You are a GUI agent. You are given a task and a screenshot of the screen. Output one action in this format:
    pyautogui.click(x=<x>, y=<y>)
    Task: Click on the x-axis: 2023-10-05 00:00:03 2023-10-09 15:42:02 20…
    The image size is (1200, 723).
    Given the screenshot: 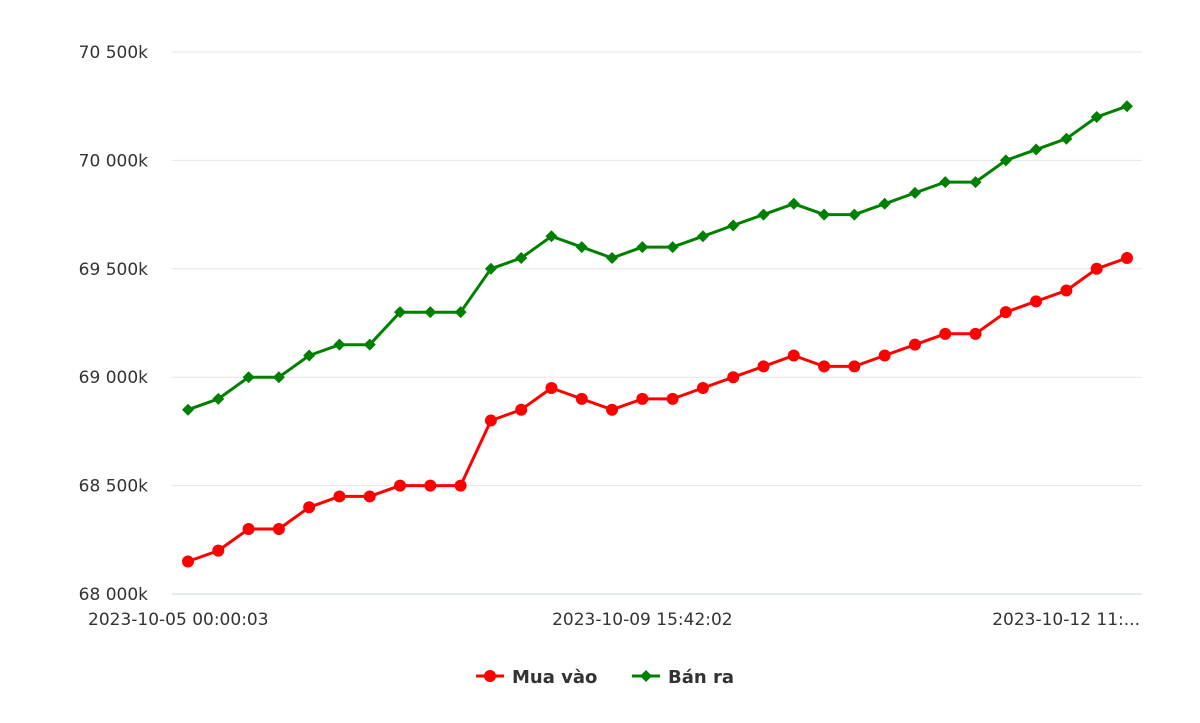 What is the action you would take?
    pyautogui.click(x=615, y=611)
    